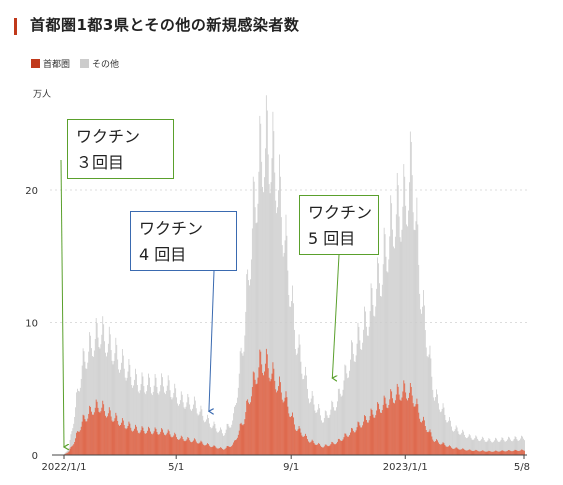 This screenshot has width=563, height=485. What do you see at coordinates (64, 467) in the screenshot?
I see `x-tick-label: 2022/1/1` at bounding box center [64, 467].